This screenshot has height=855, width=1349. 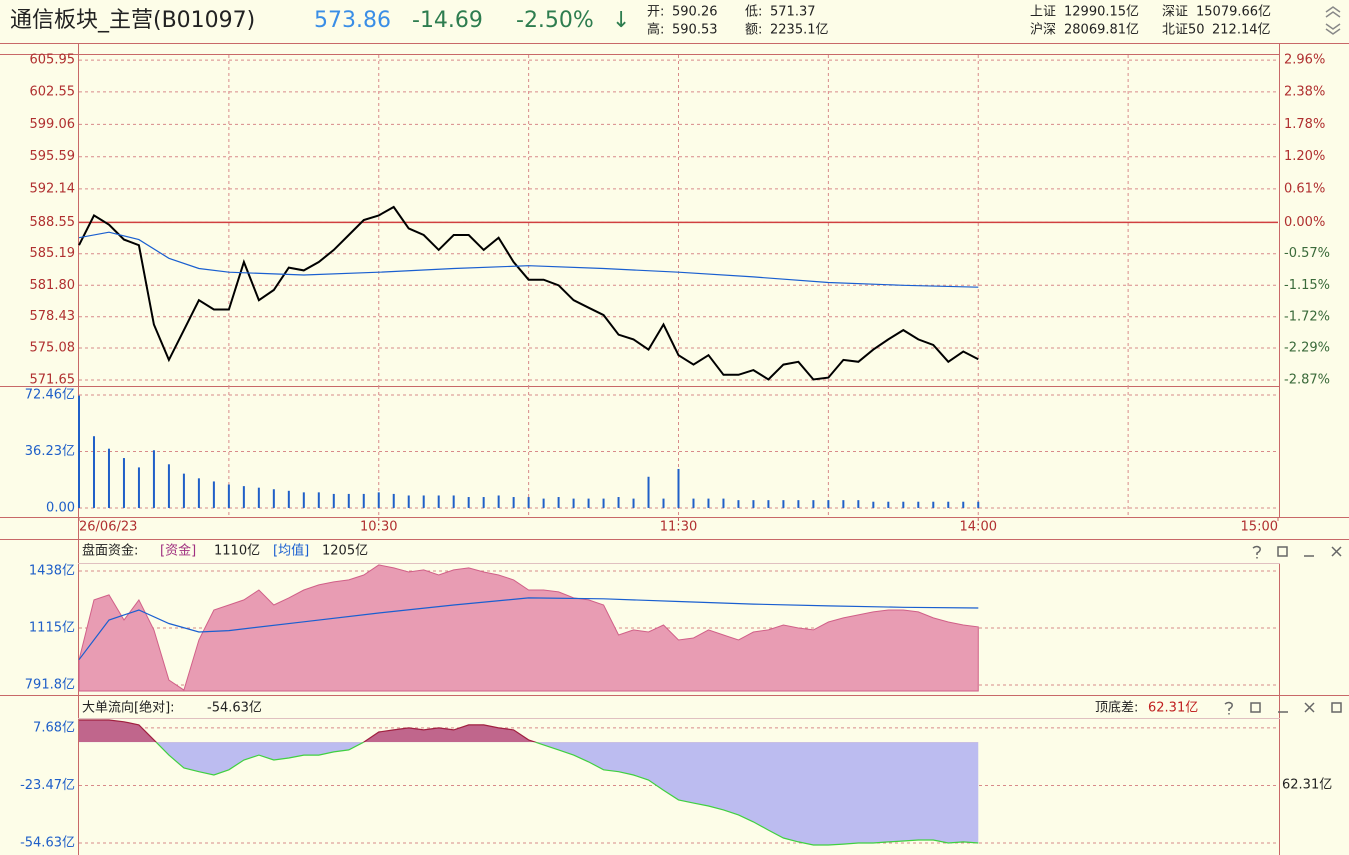 What do you see at coordinates (1307, 316) in the screenshot?
I see `y2-tick-label: -1.72%` at bounding box center [1307, 316].